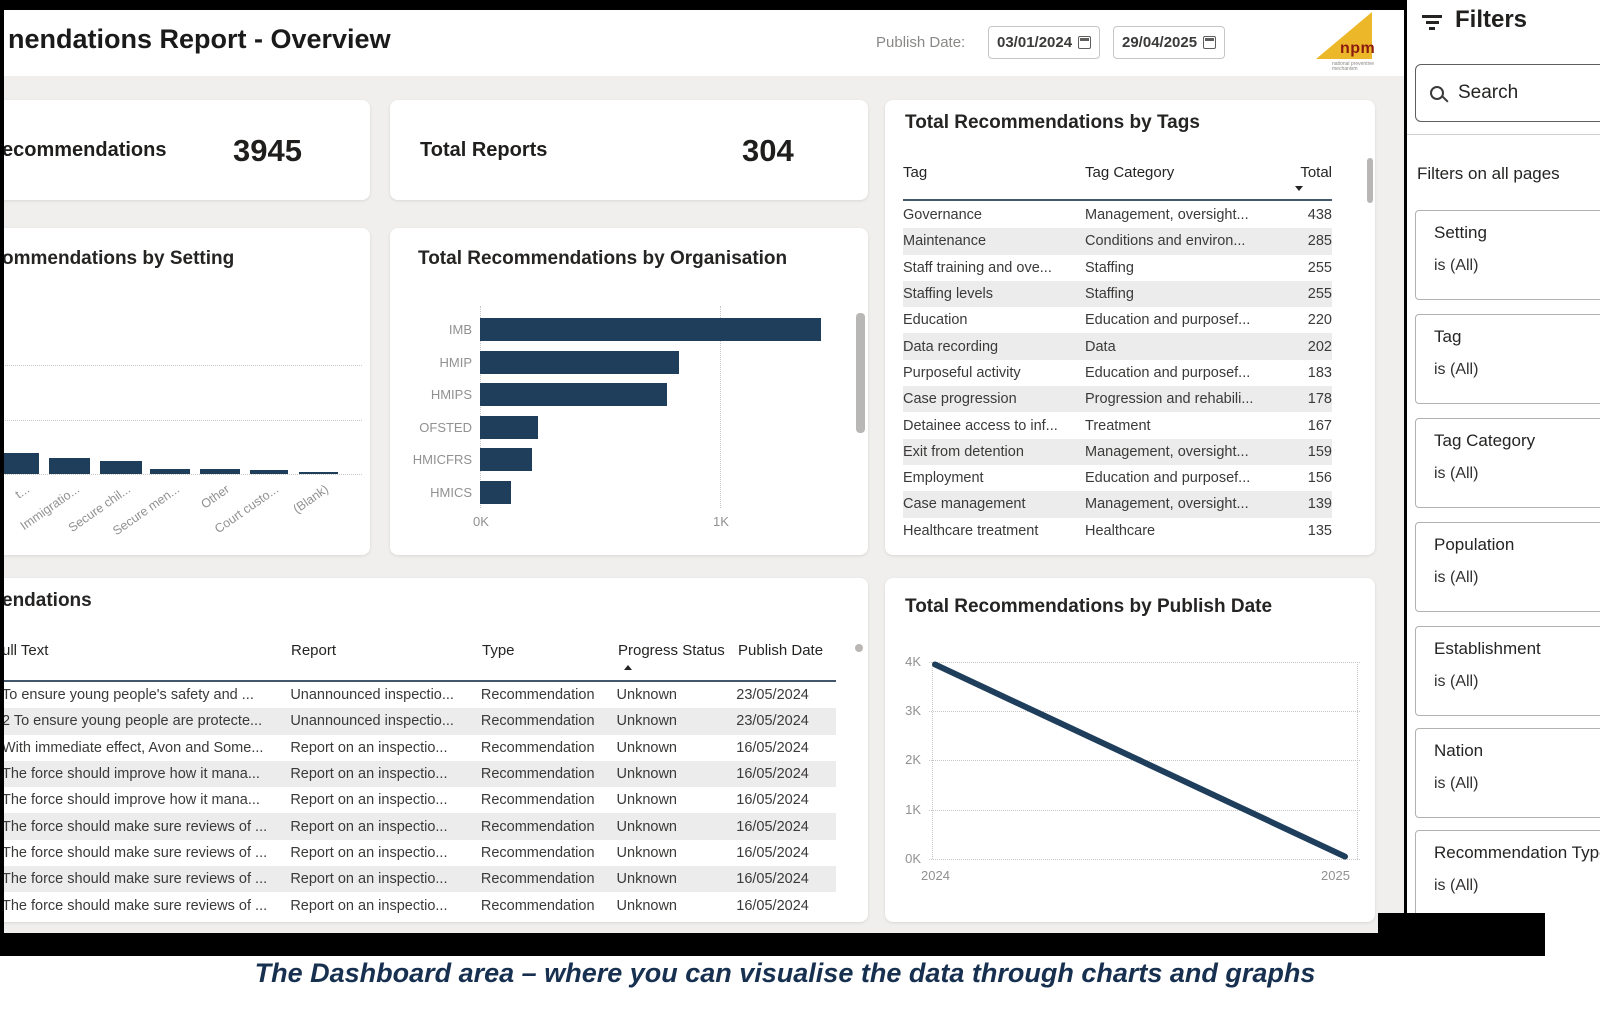 The width and height of the screenshot is (1600, 1036). I want to click on filter-card-name: Population, so click(1474, 544).